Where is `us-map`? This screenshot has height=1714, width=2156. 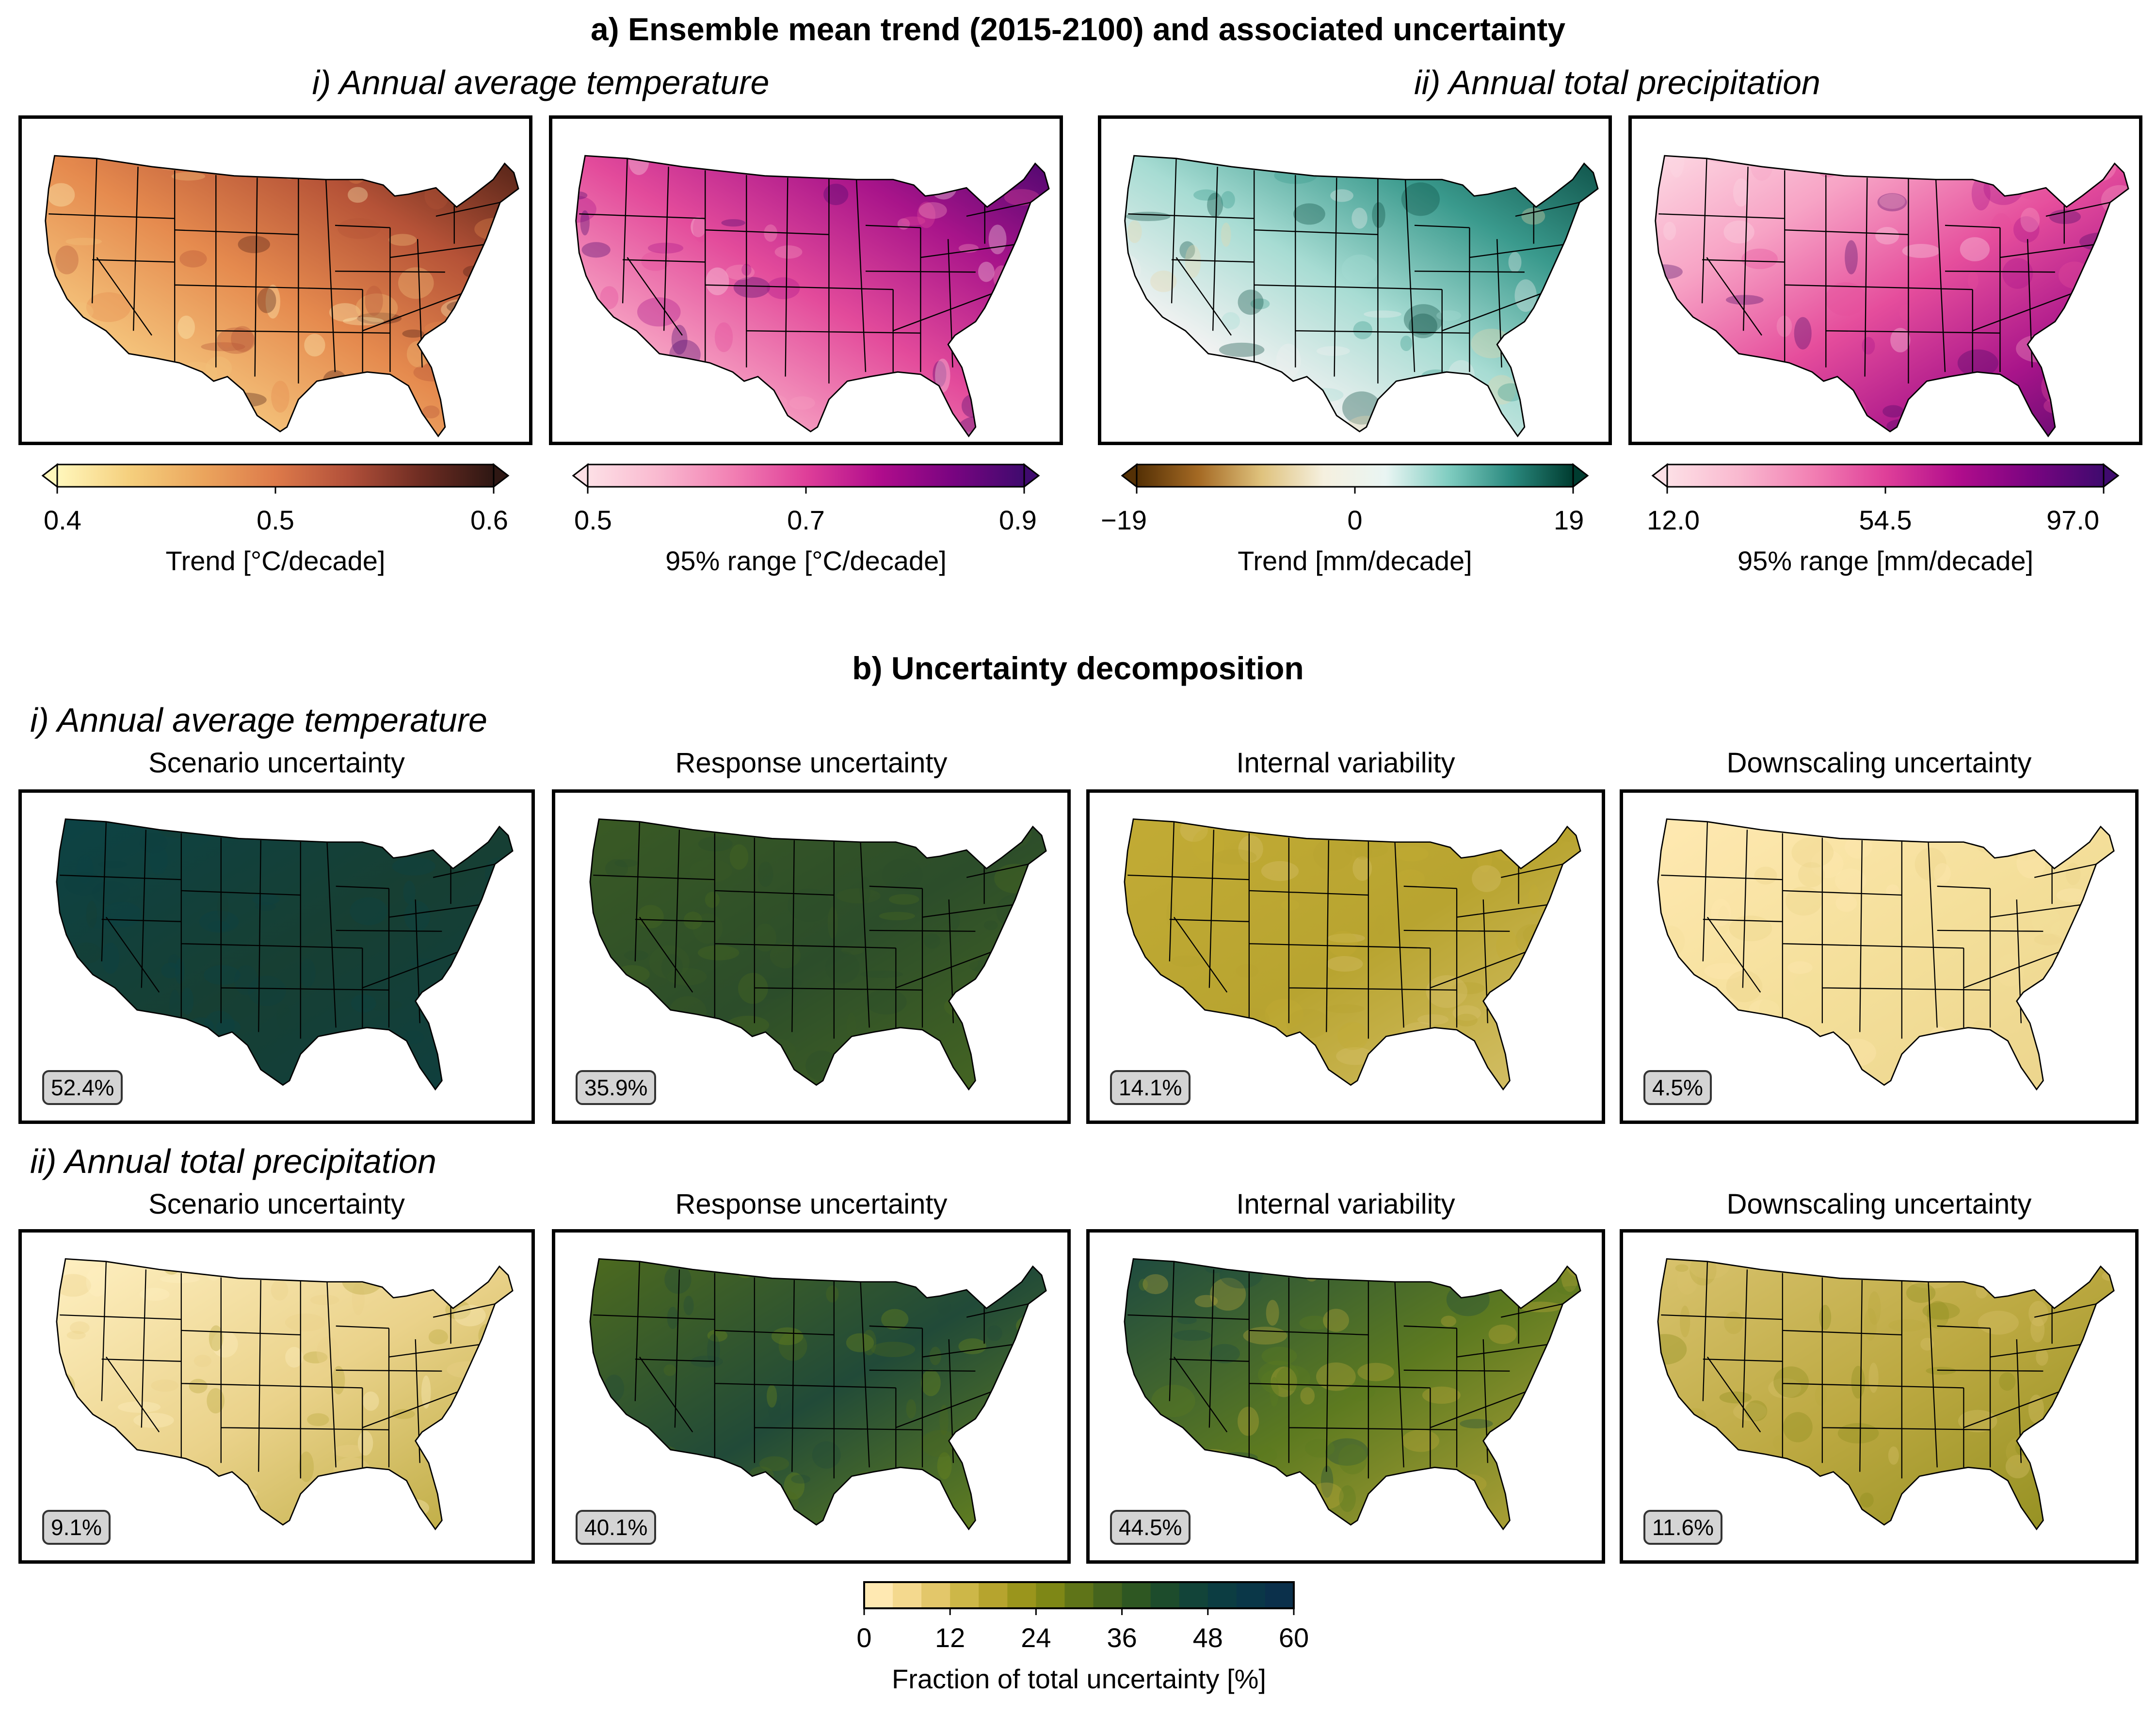
us-map is located at coordinates (1352, 1394).